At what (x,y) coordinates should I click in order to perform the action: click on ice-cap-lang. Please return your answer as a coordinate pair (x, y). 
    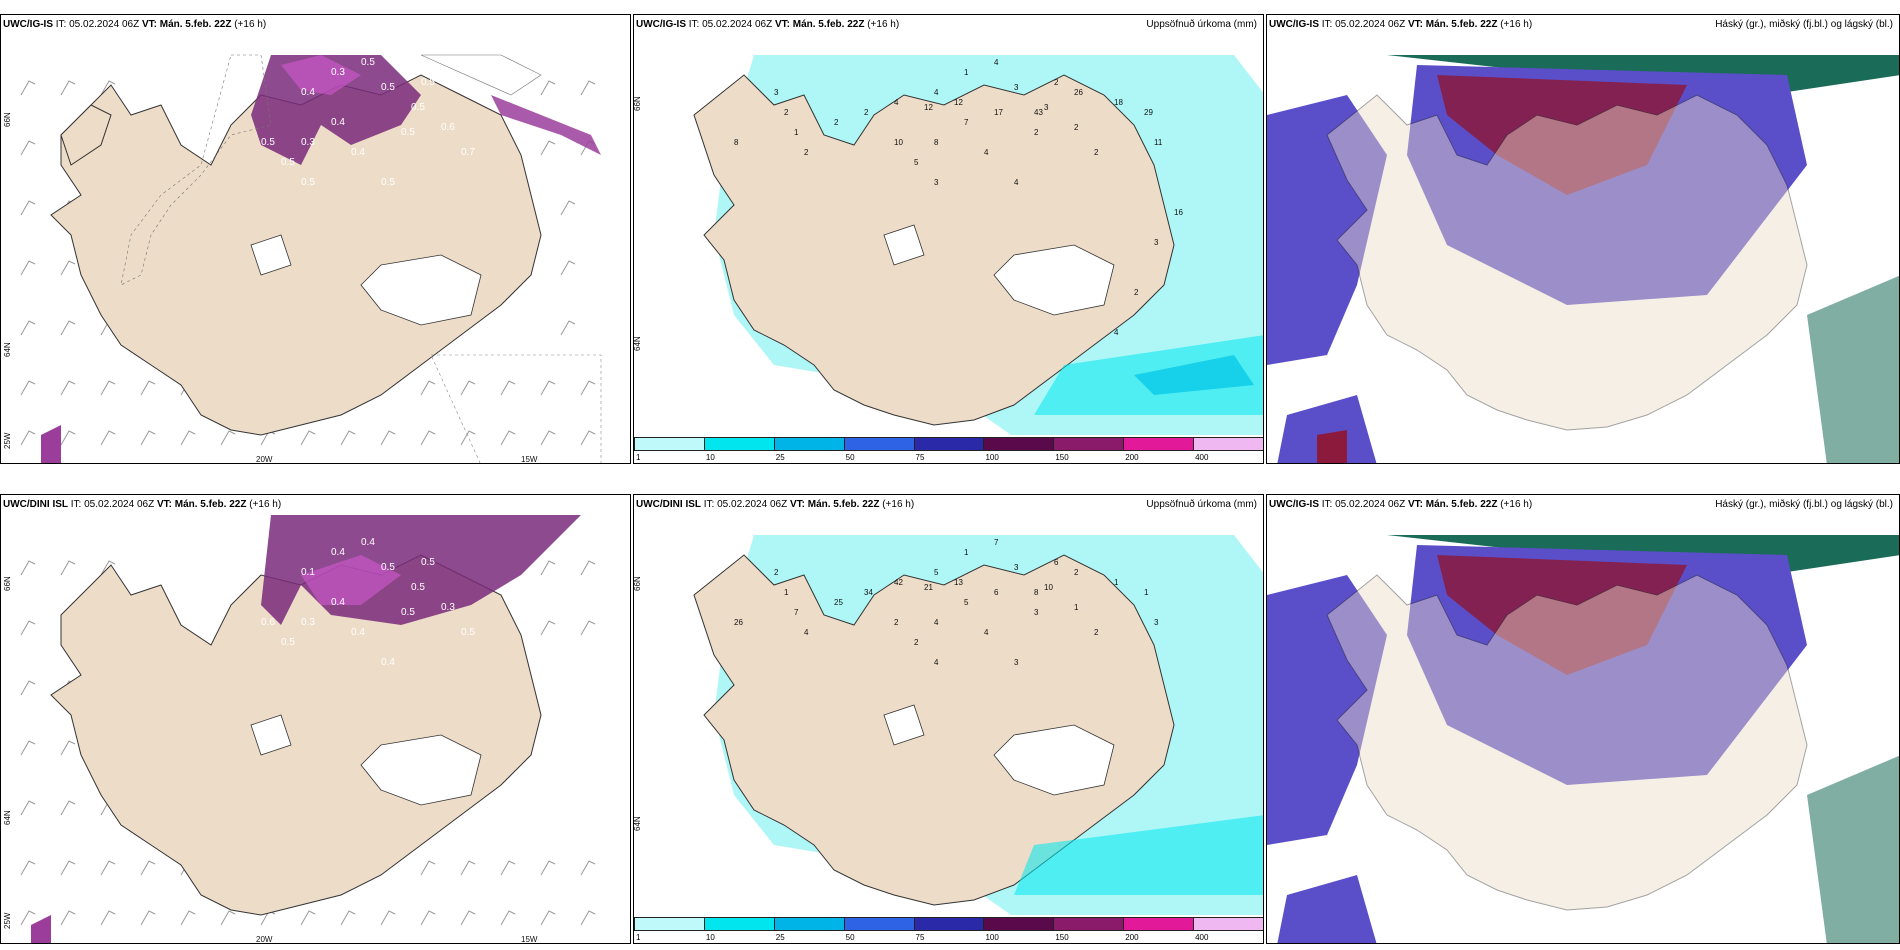
    Looking at the image, I should click on (904, 725).